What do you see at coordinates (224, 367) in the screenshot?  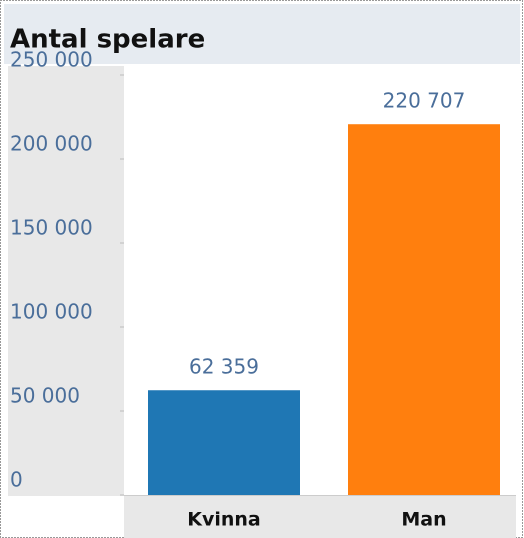 I see `value-label: 62 359` at bounding box center [224, 367].